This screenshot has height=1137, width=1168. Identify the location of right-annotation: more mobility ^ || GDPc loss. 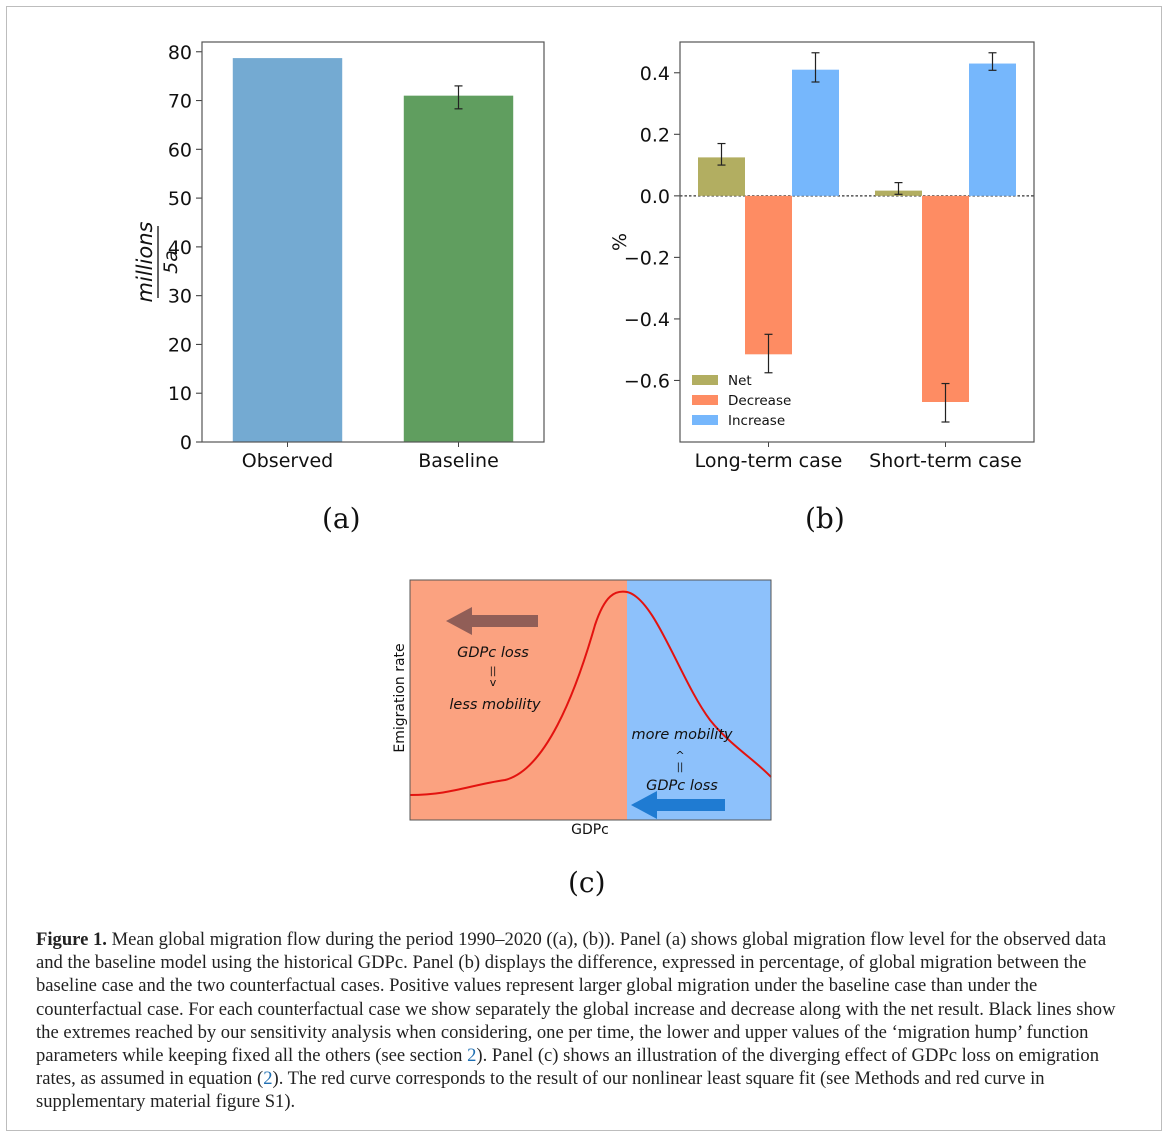
(681, 760).